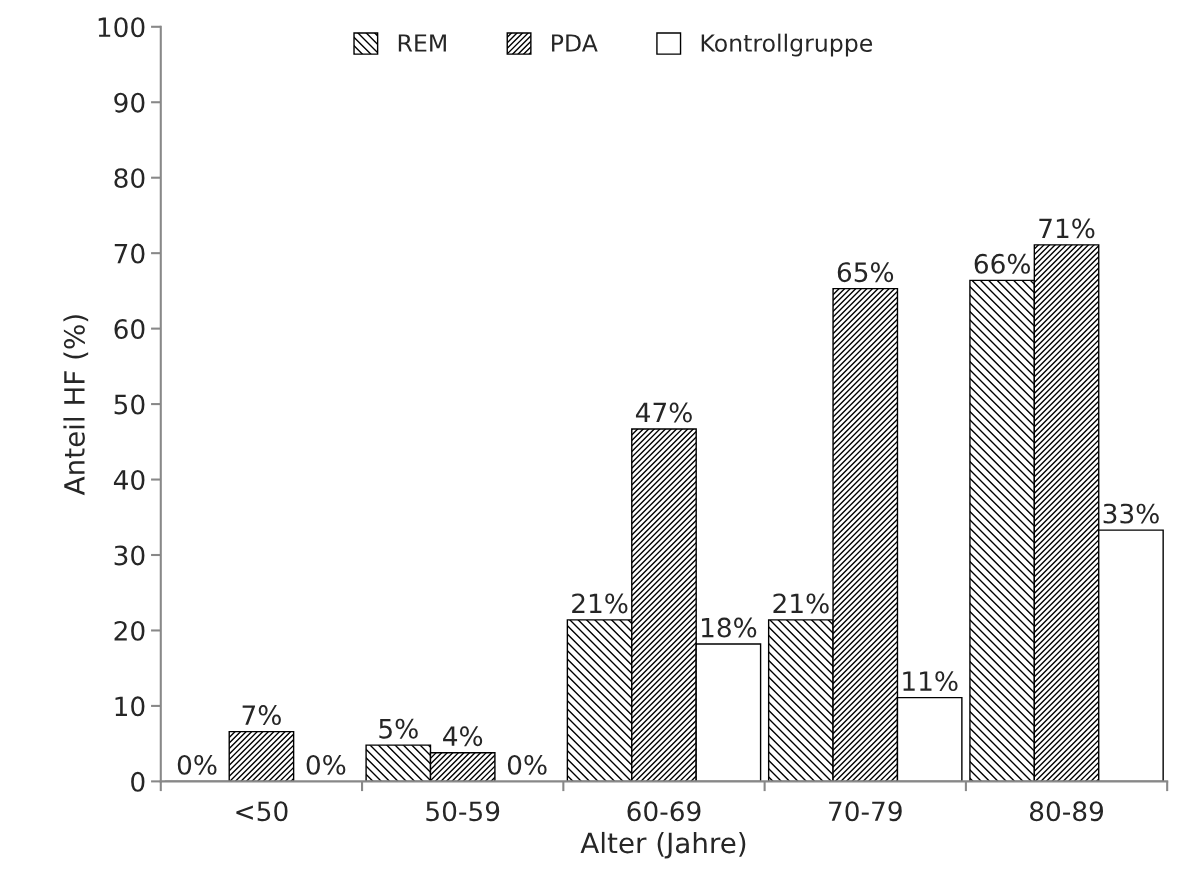 The height and width of the screenshot is (893, 1191). I want to click on data-label: 66%, so click(1002, 263).